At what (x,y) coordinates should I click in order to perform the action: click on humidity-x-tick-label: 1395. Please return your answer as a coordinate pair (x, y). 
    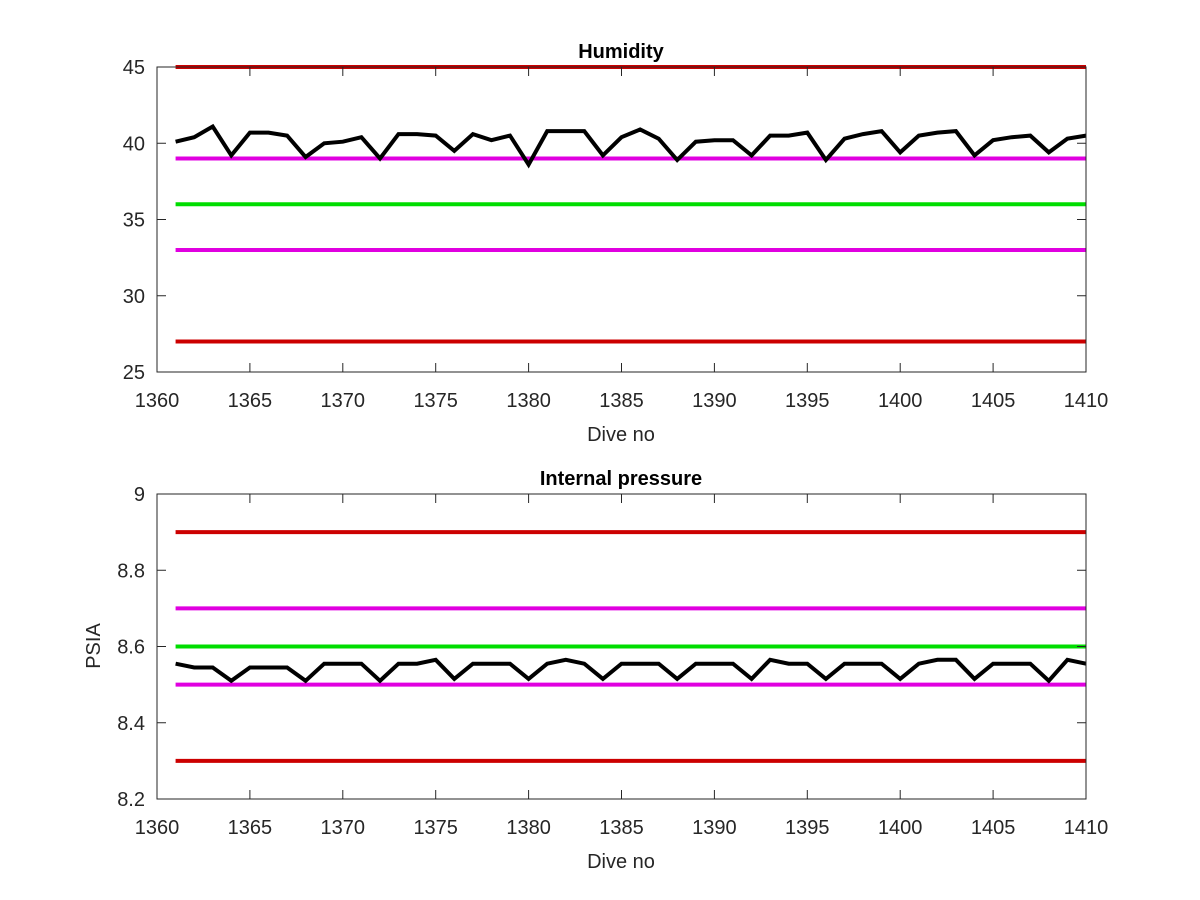
    Looking at the image, I should click on (807, 401).